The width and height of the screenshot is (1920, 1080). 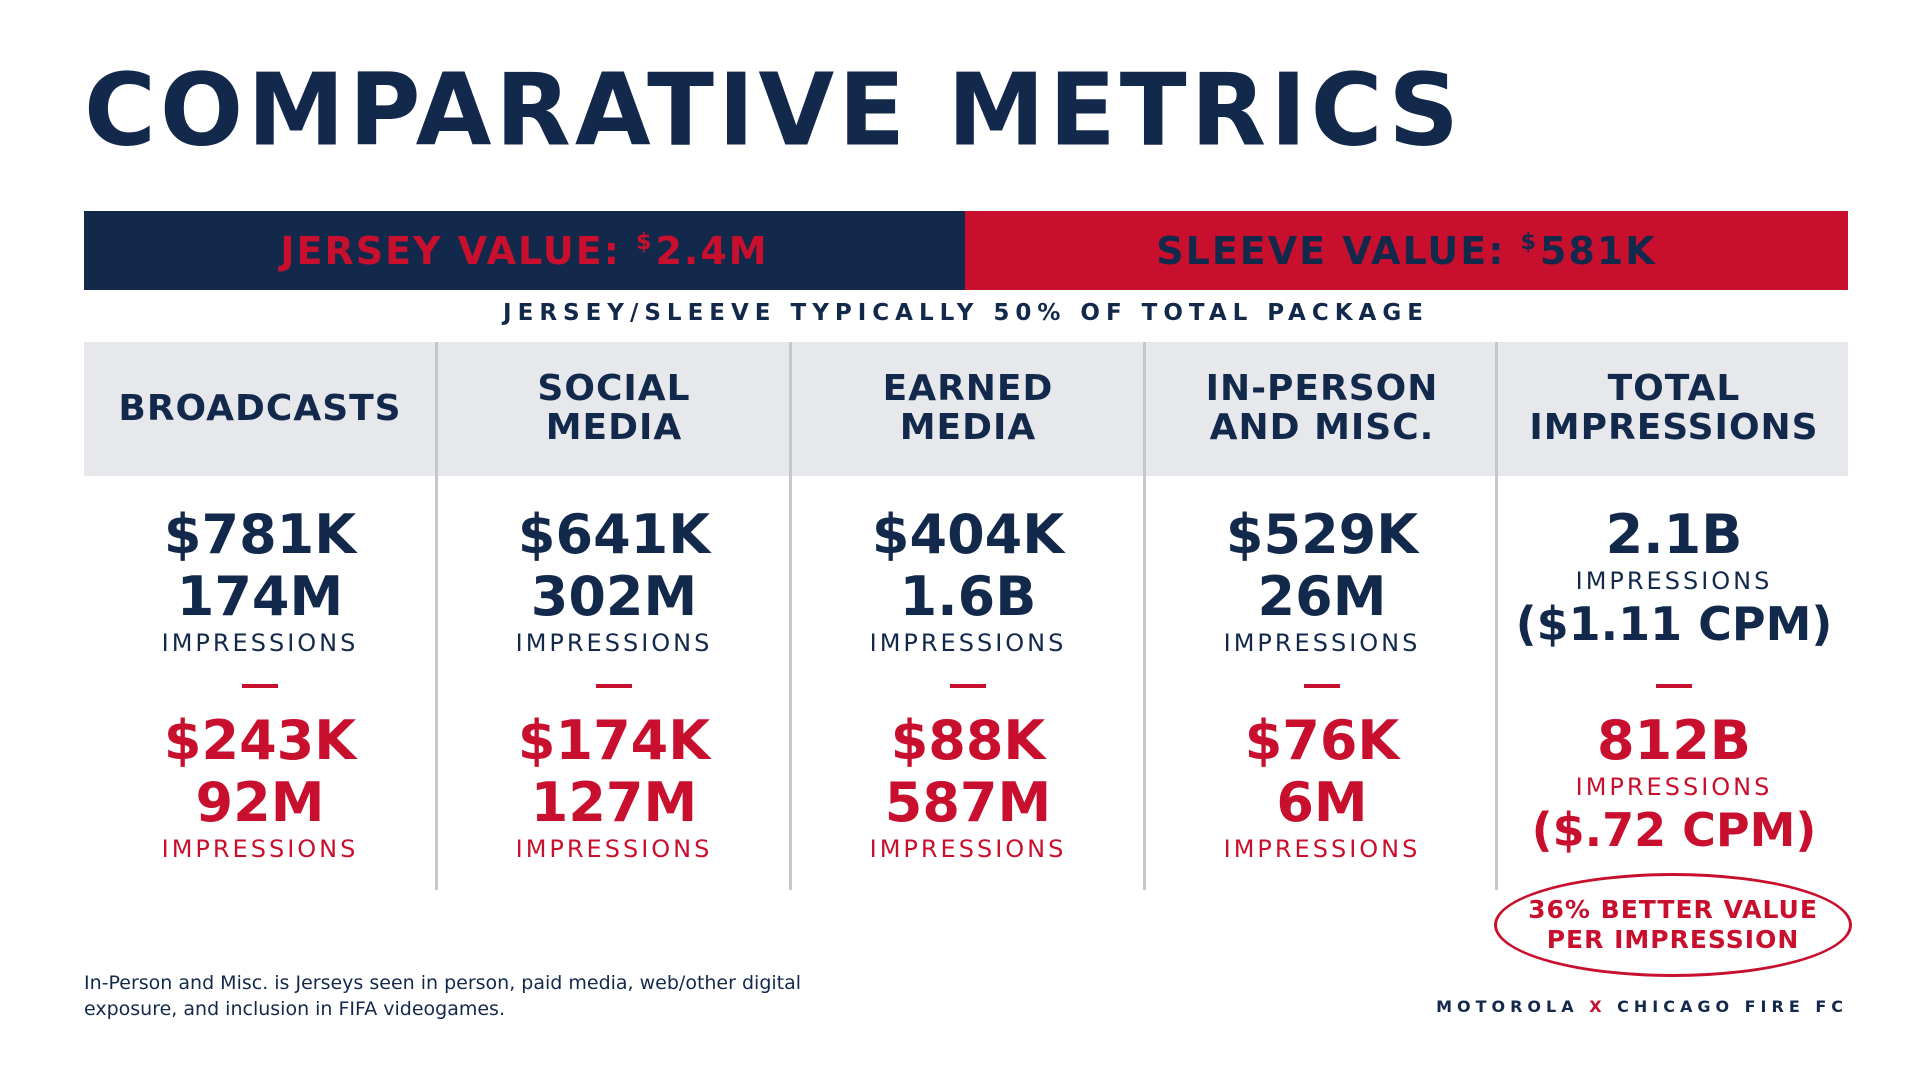 I want to click on credit-chicago-fire: CHICAGO FIRE FC, so click(x=1732, y=1006).